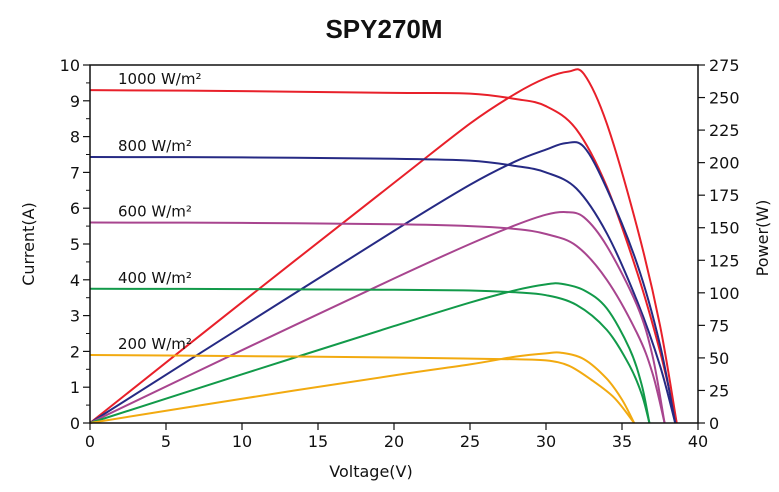 The image size is (779, 492). Describe the element at coordinates (75, 280) in the screenshot. I see `y-tick-label: 4` at that location.